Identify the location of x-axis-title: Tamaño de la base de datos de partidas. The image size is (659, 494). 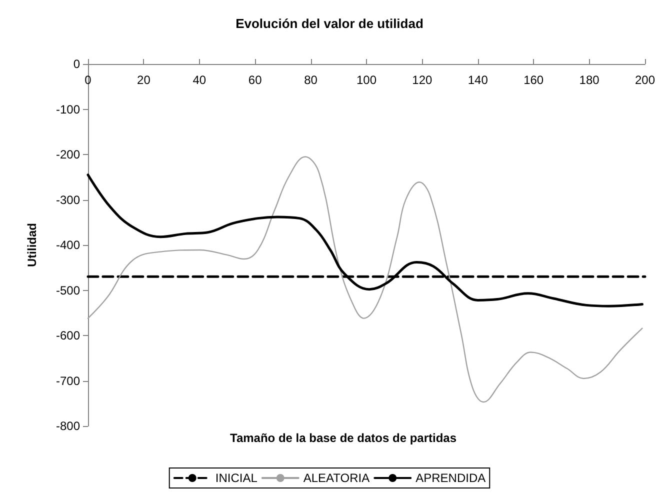
(343, 438).